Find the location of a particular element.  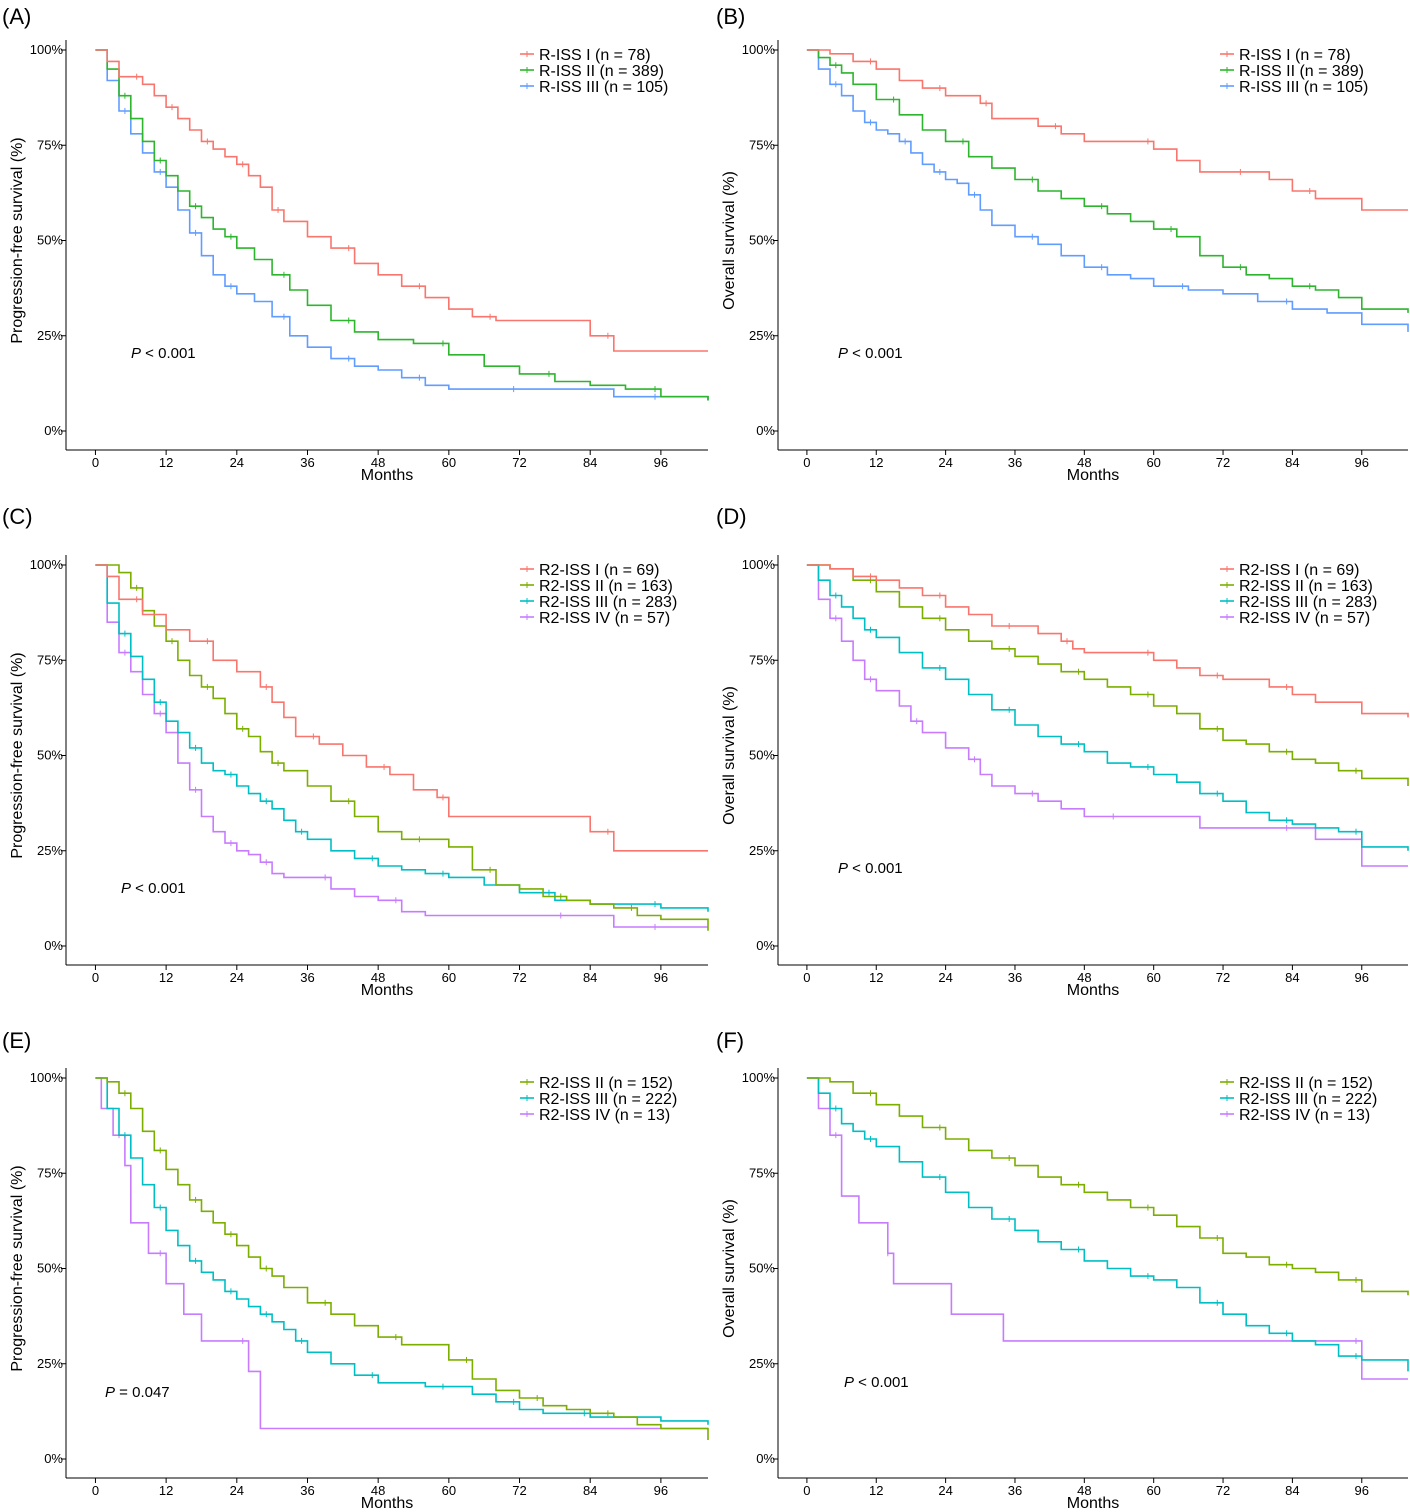

legend-entry: R-ISS I (n = 78) is located at coordinates (595, 55).